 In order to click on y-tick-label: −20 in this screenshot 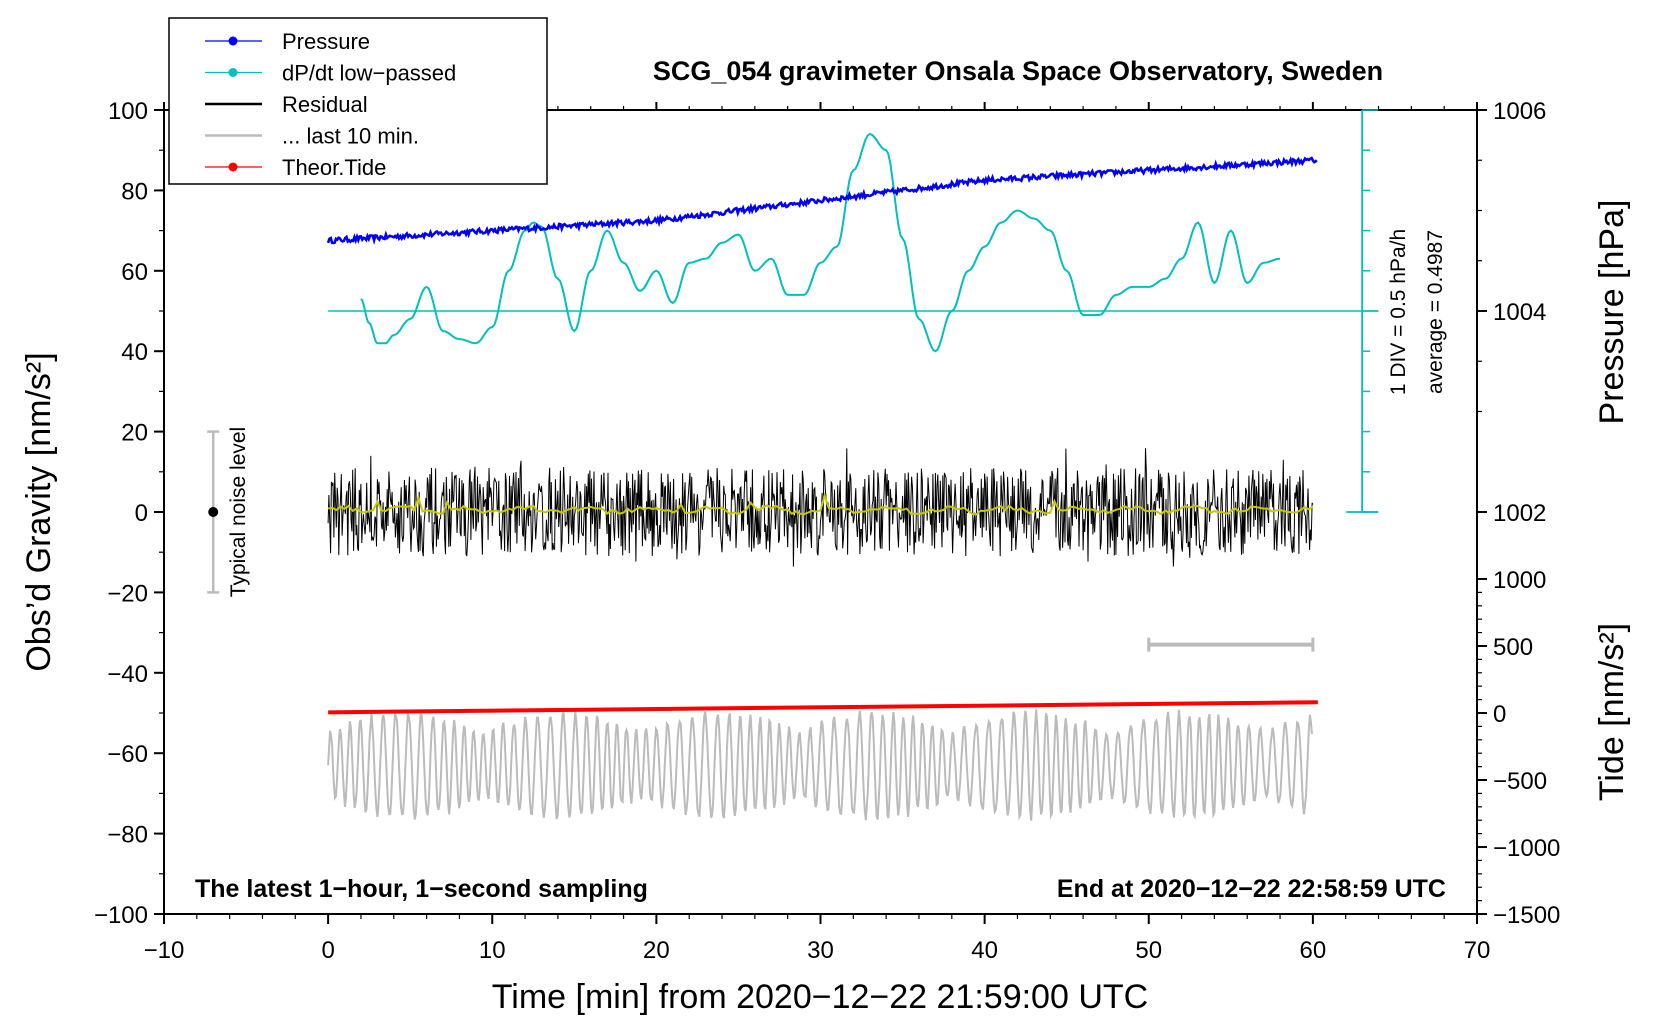, I will do `click(127, 593)`.